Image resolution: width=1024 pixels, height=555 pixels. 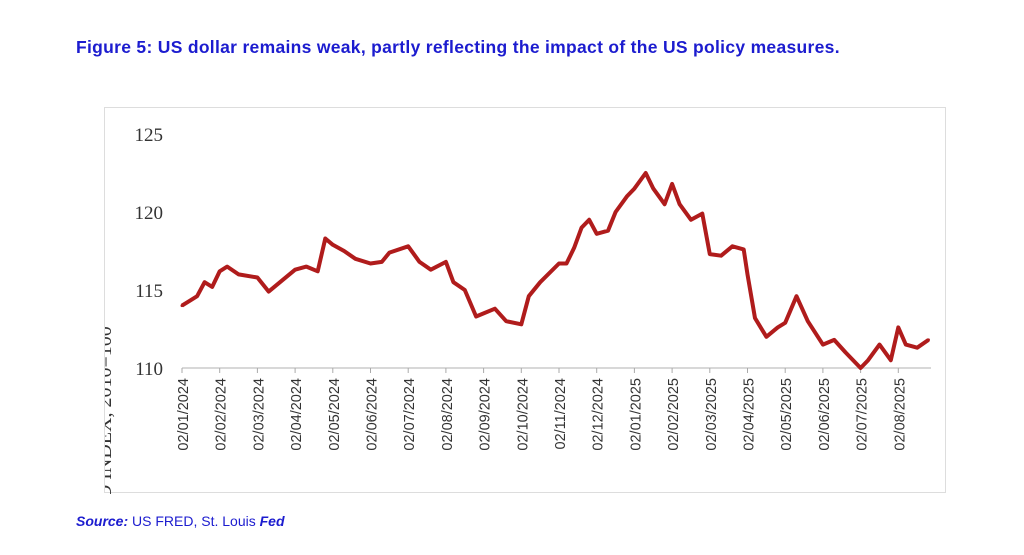 I want to click on x-tick-label: 02/07/2025, so click(x=863, y=414).